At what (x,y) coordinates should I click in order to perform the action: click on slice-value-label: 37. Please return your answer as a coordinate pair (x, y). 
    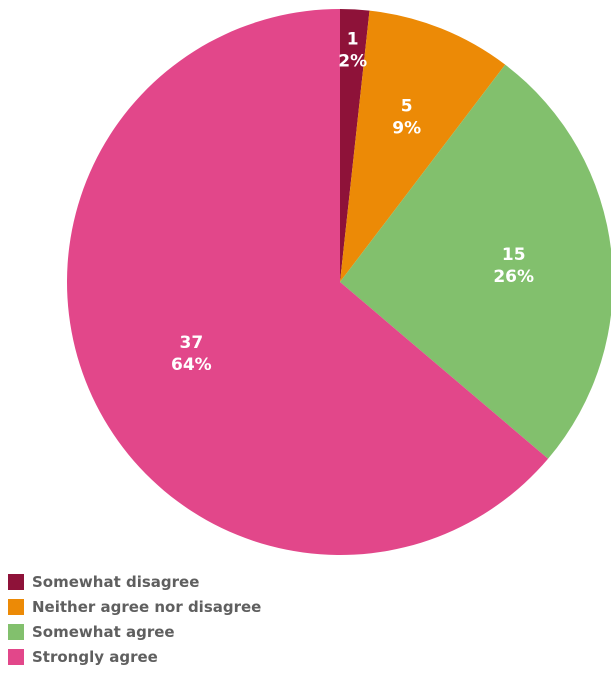
    Looking at the image, I should click on (192, 343).